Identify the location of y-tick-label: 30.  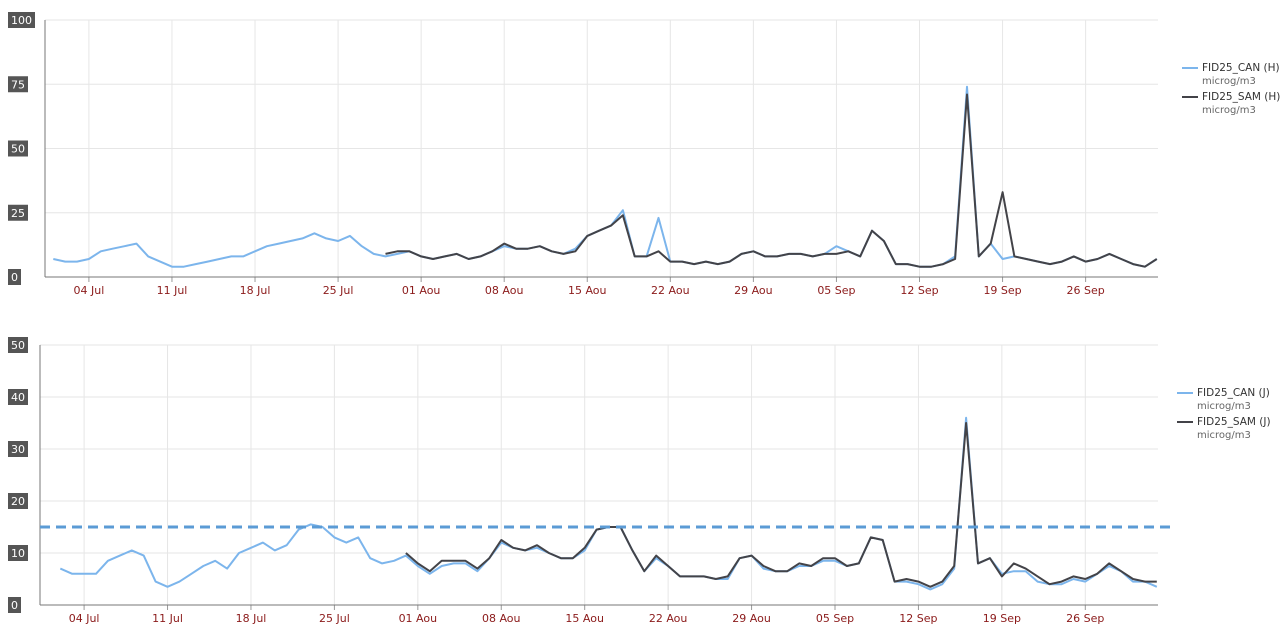
(18, 449).